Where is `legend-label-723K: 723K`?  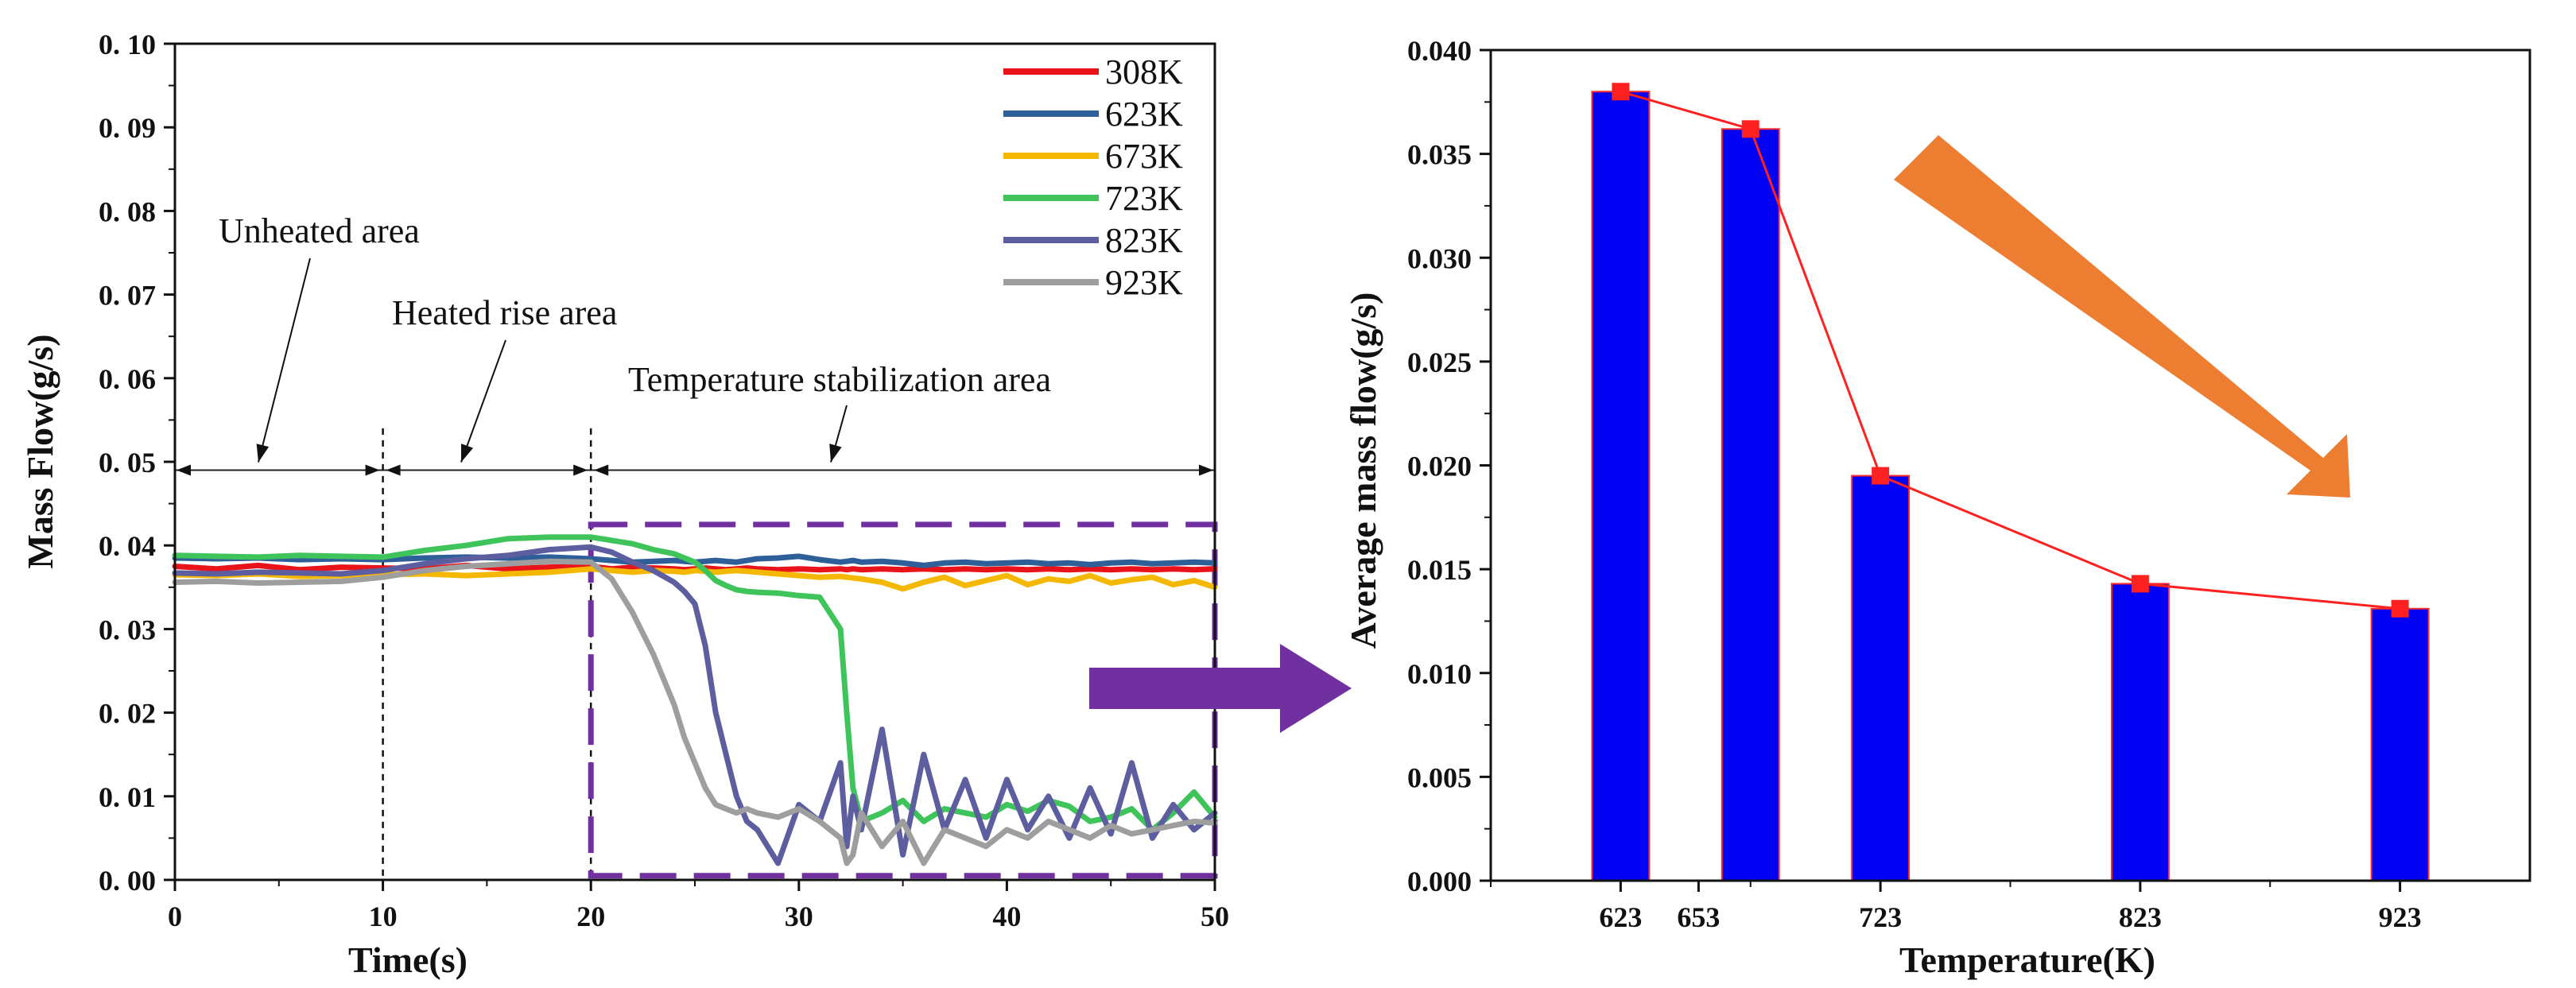
legend-label-723K: 723K is located at coordinates (1144, 198).